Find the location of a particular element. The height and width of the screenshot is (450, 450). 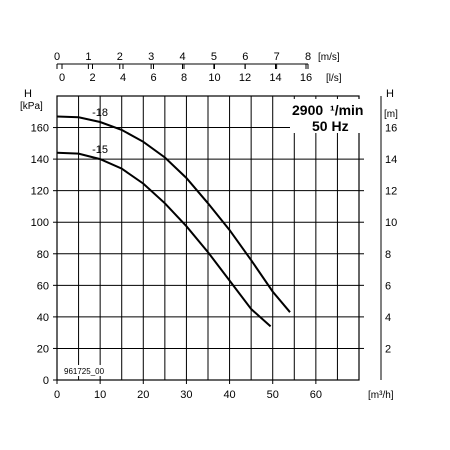

speed-annotation-box is located at coordinates (335, 116).